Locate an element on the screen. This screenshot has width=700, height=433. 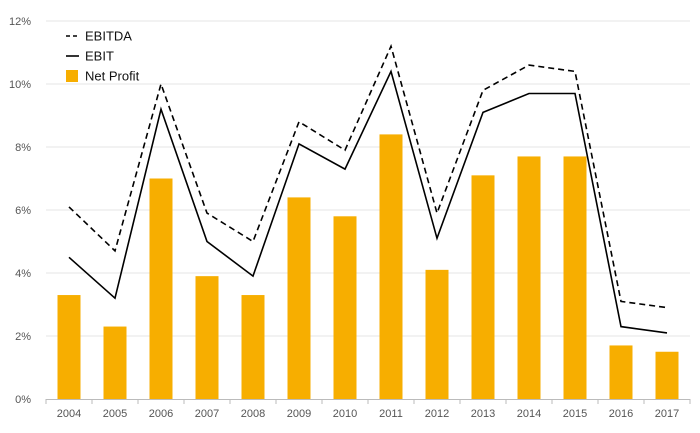
x-tick-label: 2016 is located at coordinates (621, 414).